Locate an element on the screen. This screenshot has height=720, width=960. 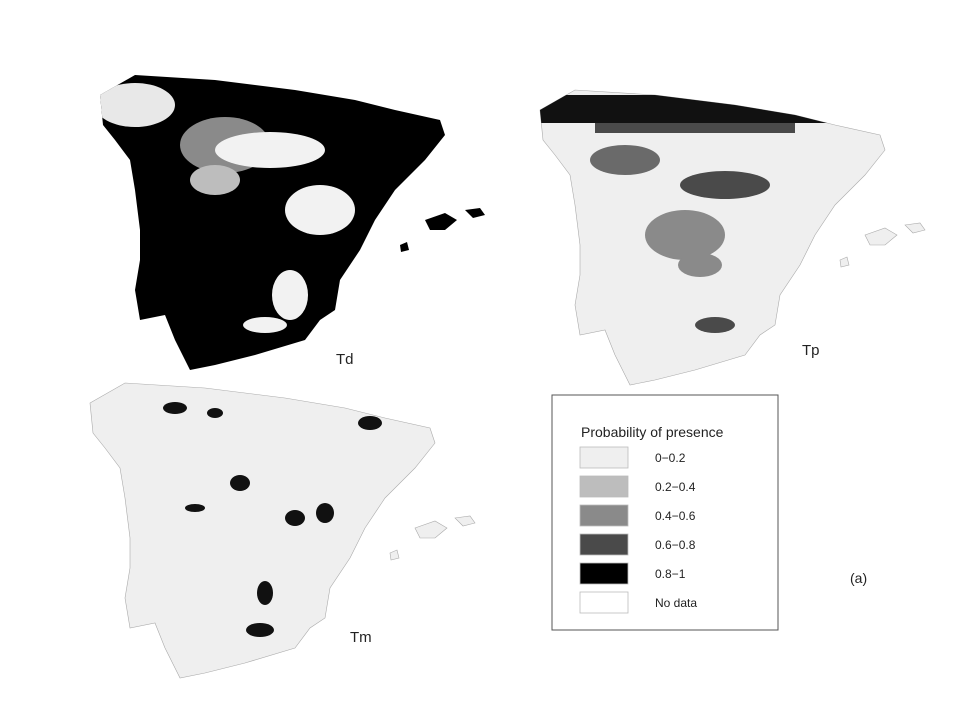
legend-label: 0.2−0.4 is located at coordinates (675, 487).